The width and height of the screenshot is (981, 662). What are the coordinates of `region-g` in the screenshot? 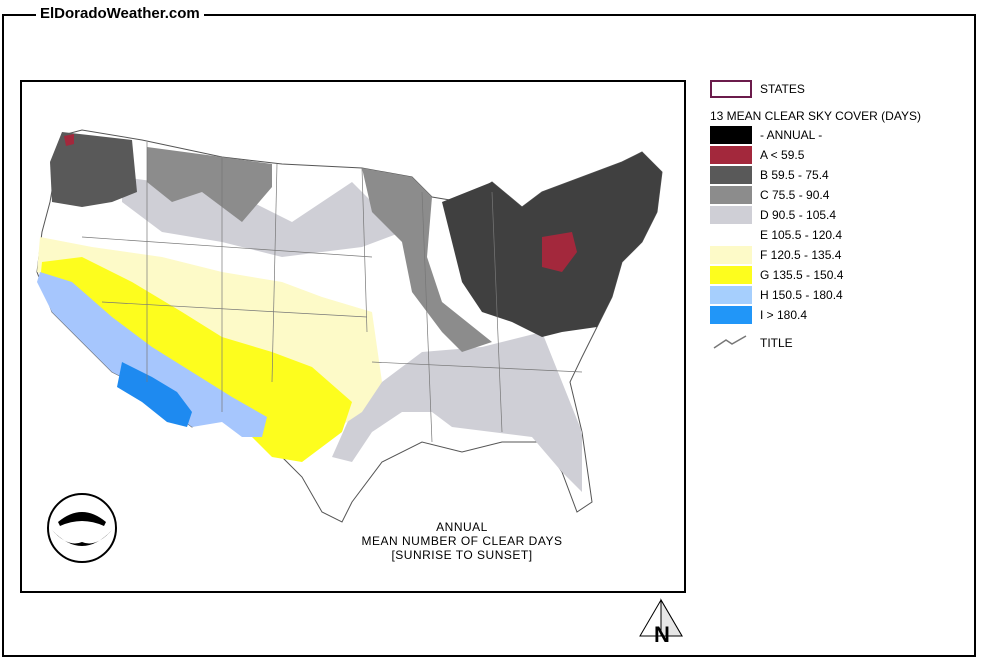 It's located at (196, 359).